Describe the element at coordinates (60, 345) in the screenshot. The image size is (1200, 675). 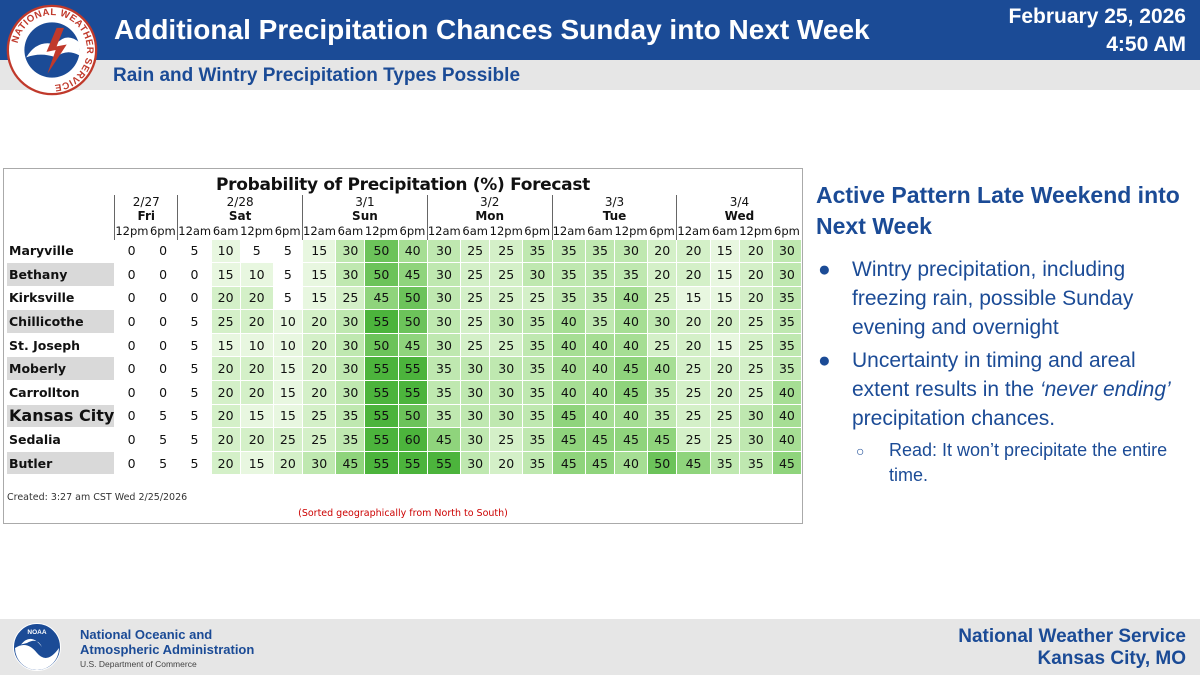
I see `city-label: St. Joseph` at that location.